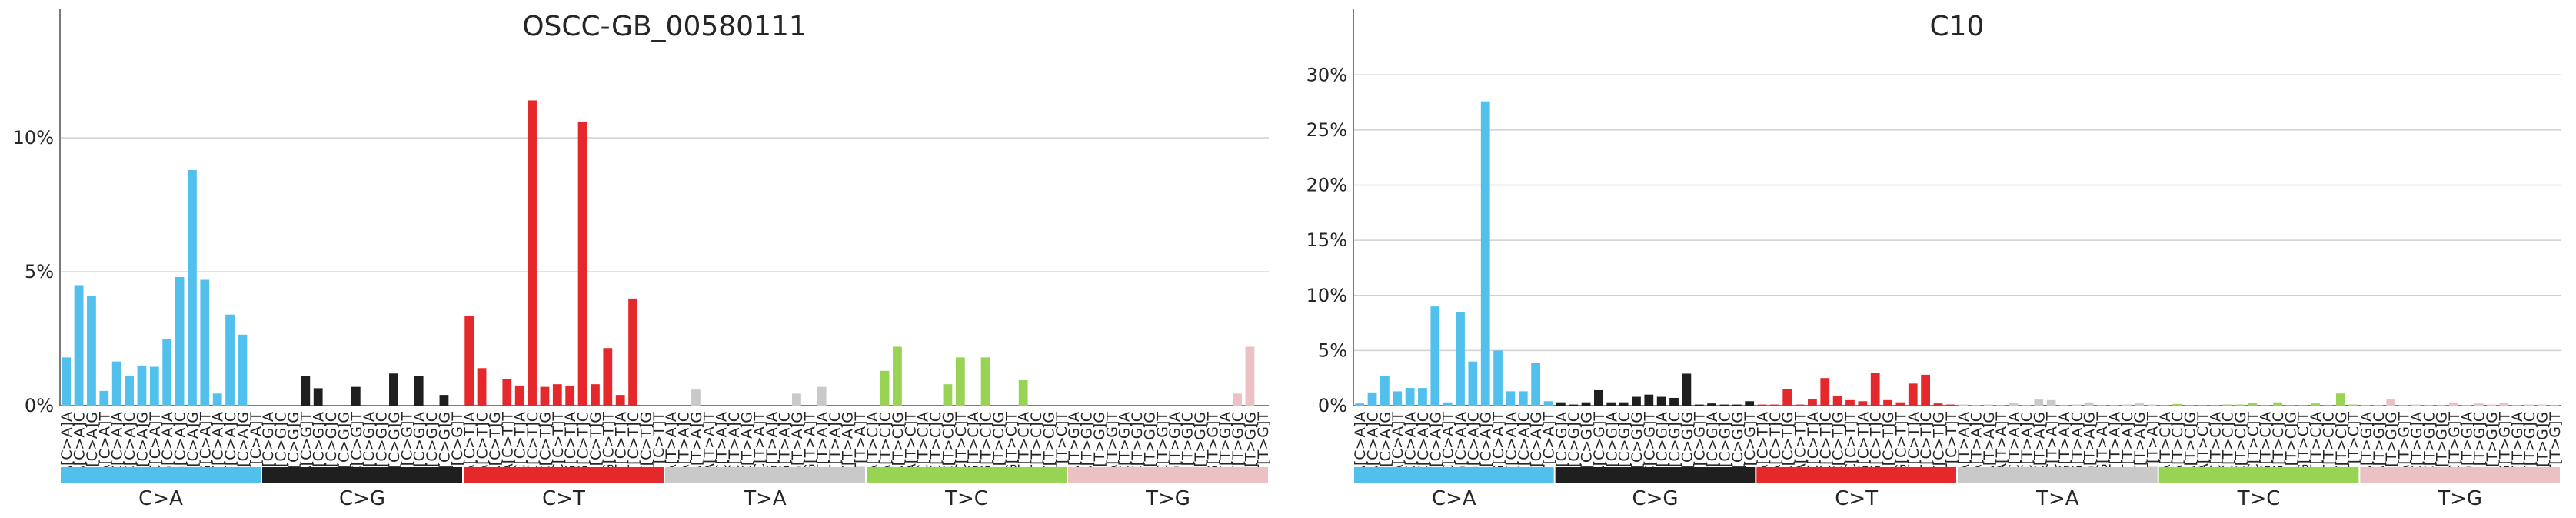 Image resolution: width=2576 pixels, height=518 pixels. What do you see at coordinates (1800, 443) in the screenshot?
I see `x-tick-label: A[C>T]T` at bounding box center [1800, 443].